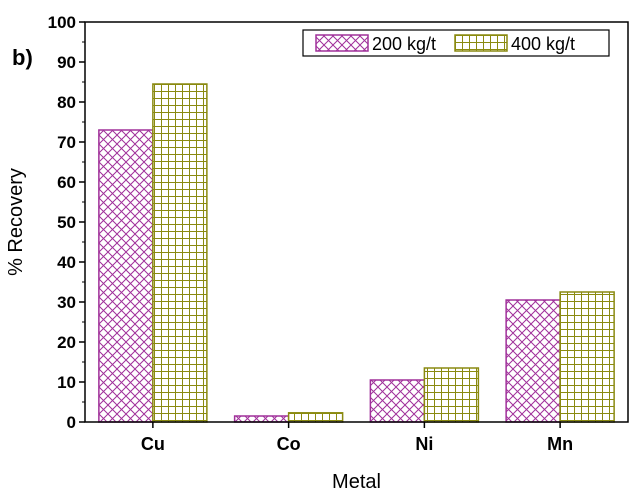  Describe the element at coordinates (481, 43) in the screenshot. I see `legend-swatch-400-kg-t` at that location.